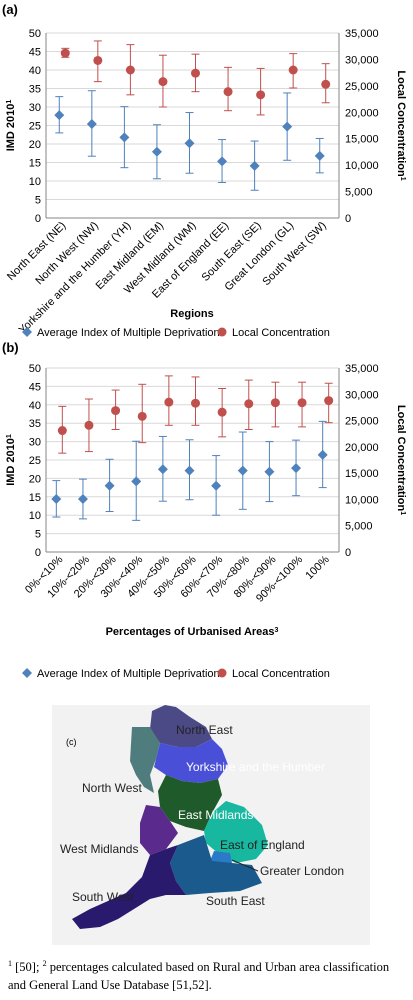 The image size is (413, 1000). Describe the element at coordinates (191, 314) in the screenshot. I see `x-axis-title: Regions` at that location.